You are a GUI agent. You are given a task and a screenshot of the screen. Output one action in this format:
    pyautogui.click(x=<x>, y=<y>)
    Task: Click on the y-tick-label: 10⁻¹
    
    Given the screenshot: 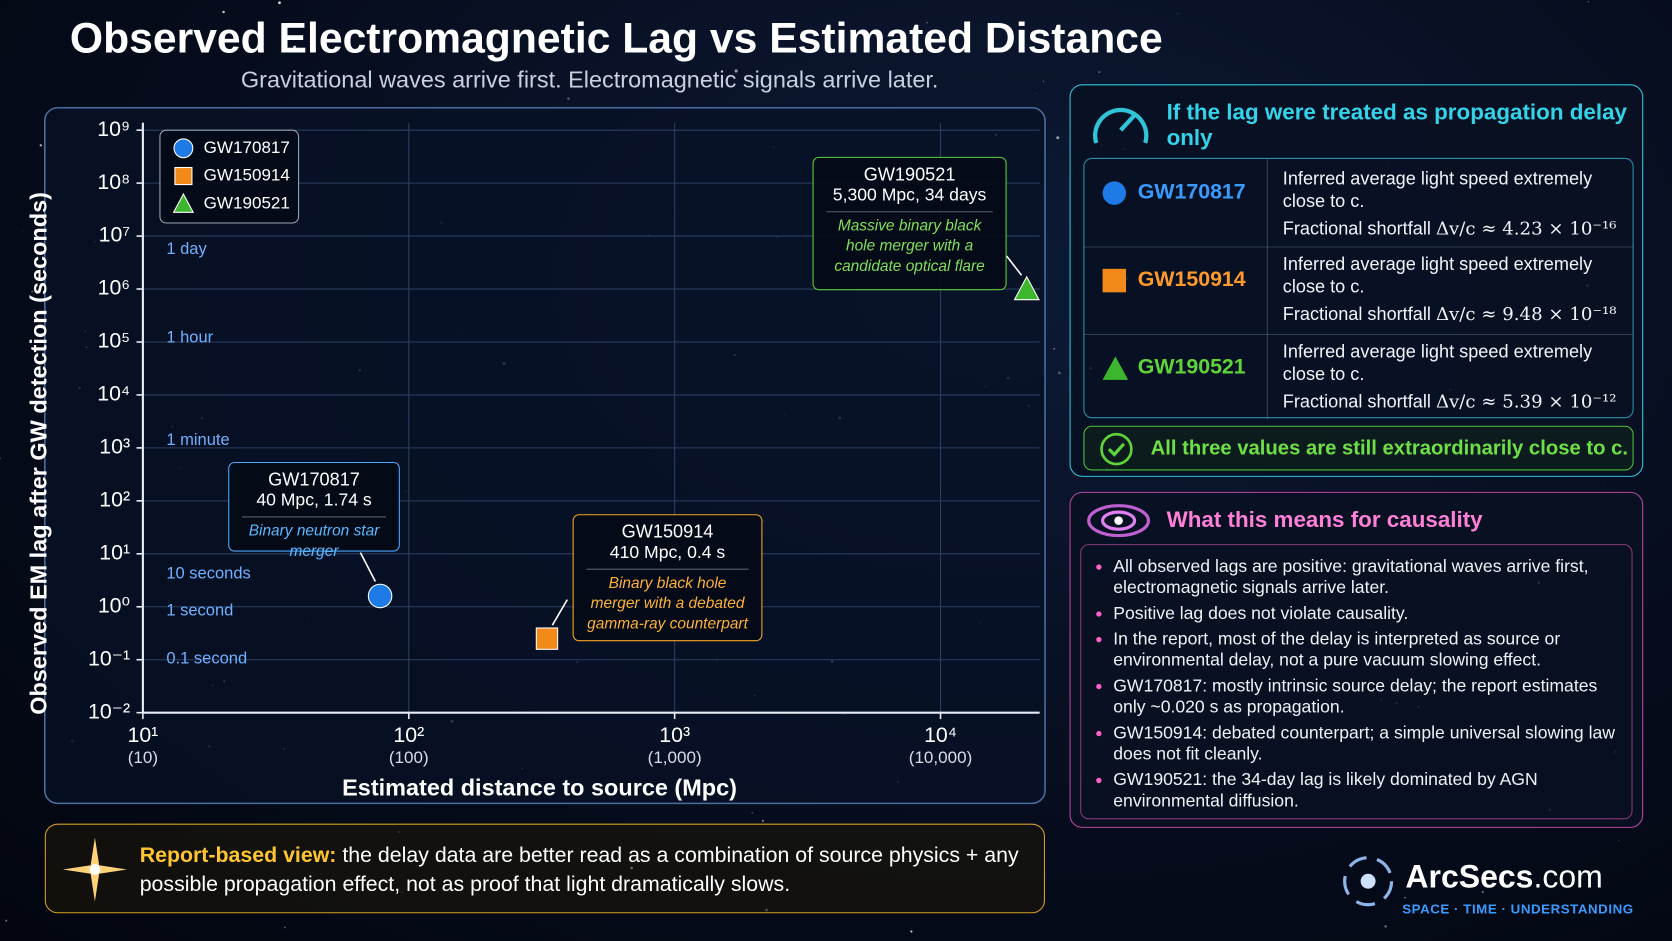 What is the action you would take?
    pyautogui.click(x=109, y=658)
    